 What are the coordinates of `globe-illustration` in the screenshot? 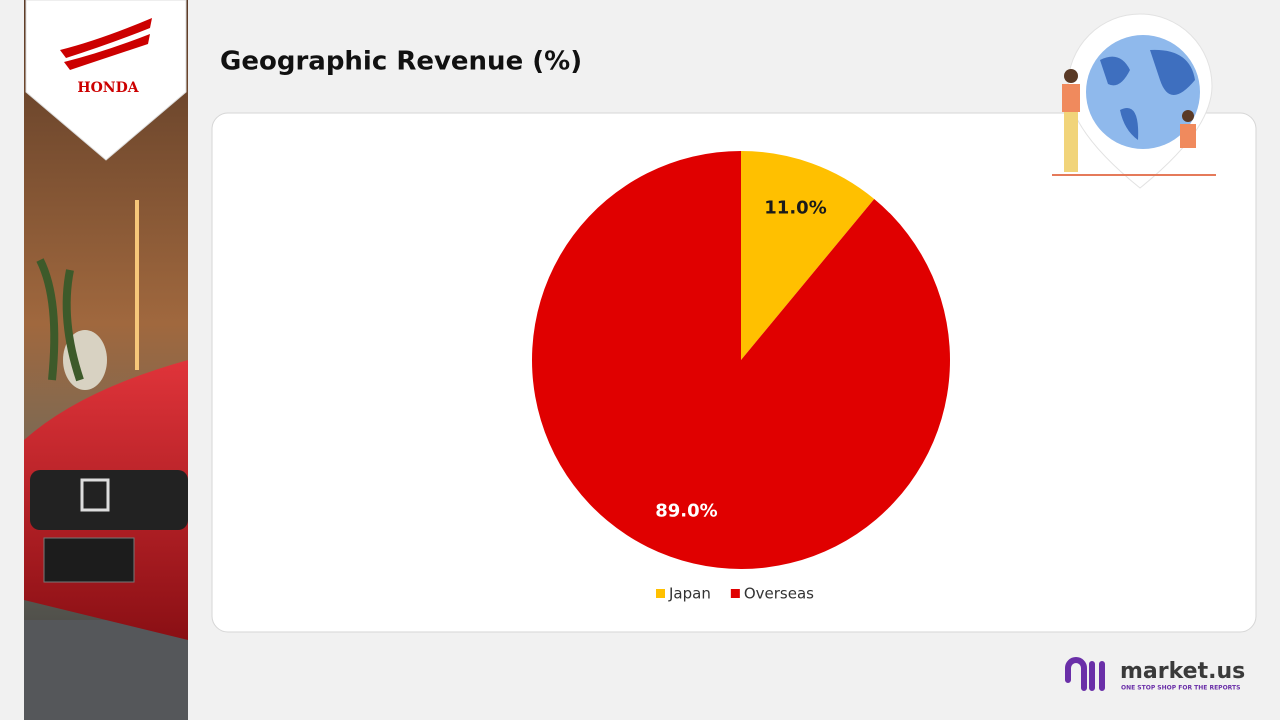 It's located at (1134, 101).